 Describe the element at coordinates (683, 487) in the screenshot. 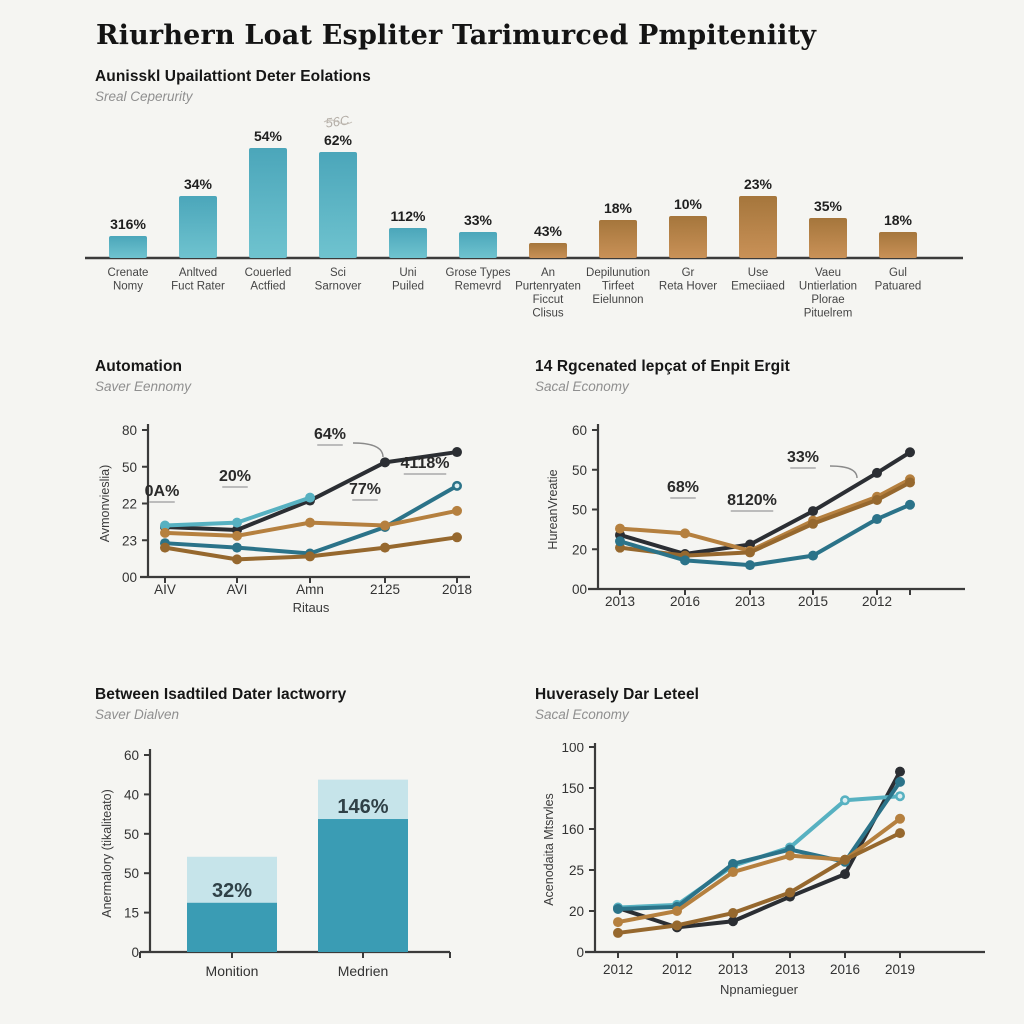

I see `annotation-label: 68%` at that location.